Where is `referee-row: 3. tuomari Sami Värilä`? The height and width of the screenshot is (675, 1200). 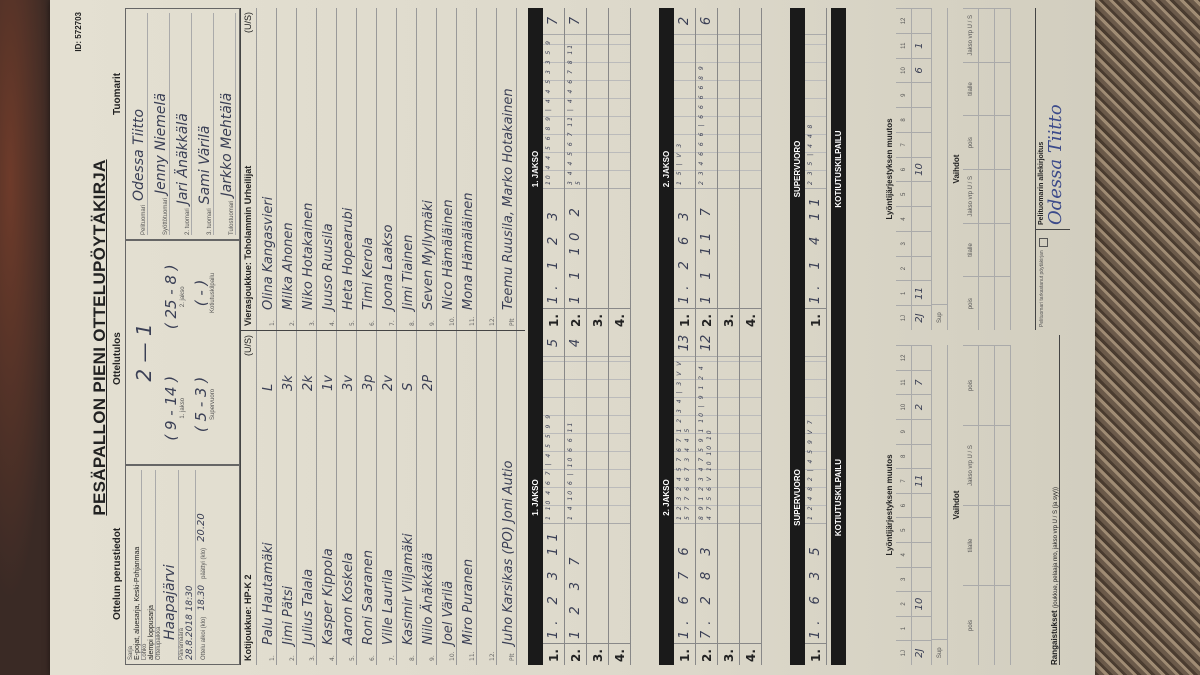
referee-row: 3. tuomari Sami Värilä is located at coordinates (203, 124).